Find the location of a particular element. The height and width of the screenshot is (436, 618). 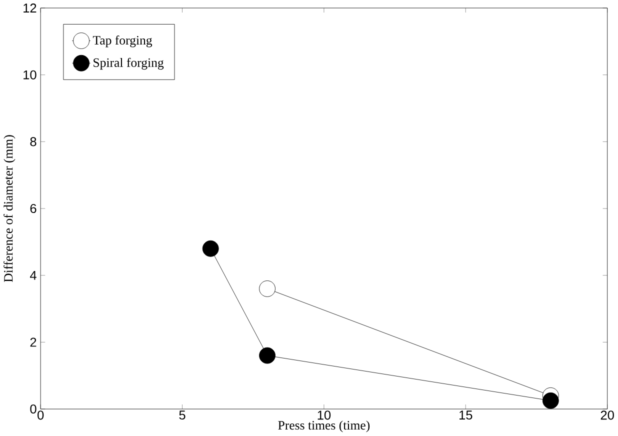

legend-label: Tap forging is located at coordinates (122, 42).